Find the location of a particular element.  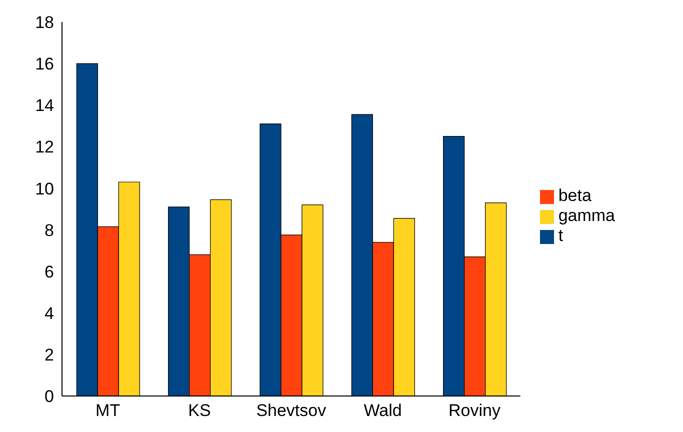

y-tick-label: 16 is located at coordinates (44, 64).